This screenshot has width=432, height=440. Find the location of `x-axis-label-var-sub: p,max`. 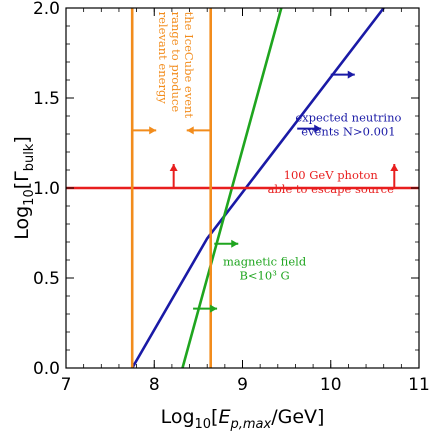

x-axis-label-var-sub: p,max is located at coordinates (250, 424).